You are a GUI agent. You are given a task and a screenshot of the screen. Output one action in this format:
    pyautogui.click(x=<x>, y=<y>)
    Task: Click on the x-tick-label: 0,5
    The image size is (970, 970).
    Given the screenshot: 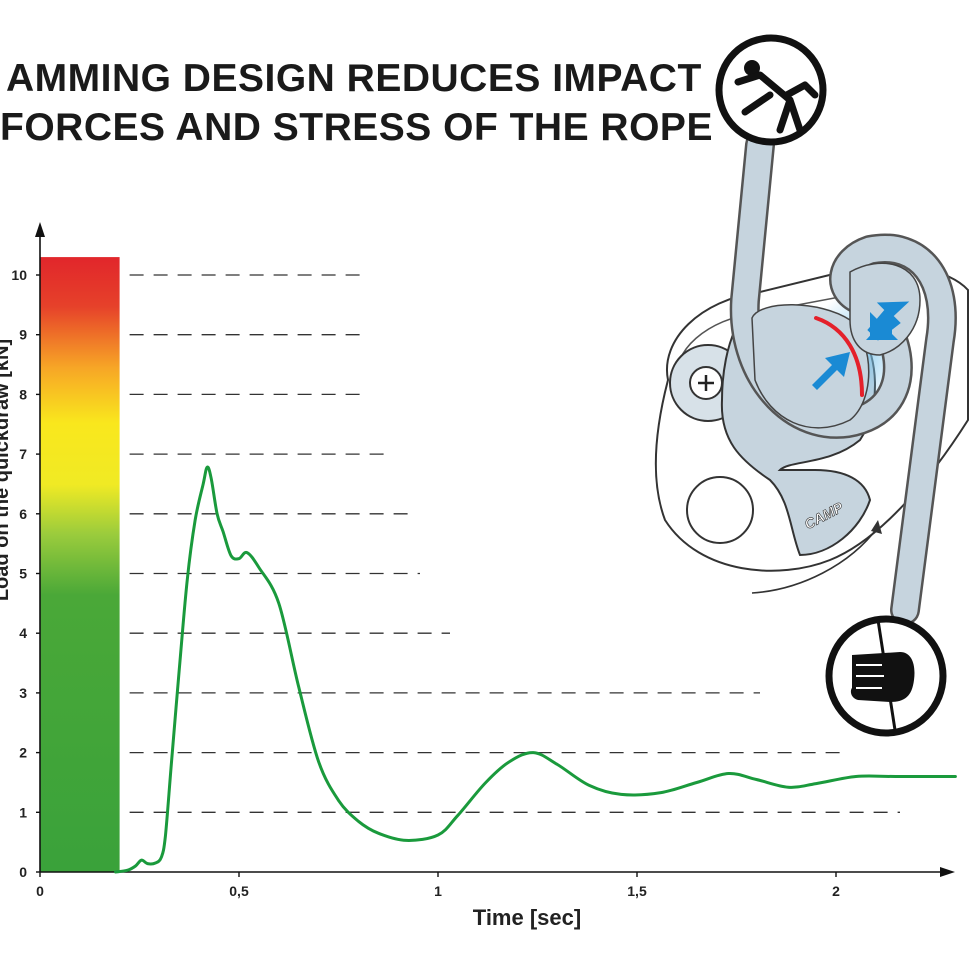 What is the action you would take?
    pyautogui.click(x=239, y=891)
    